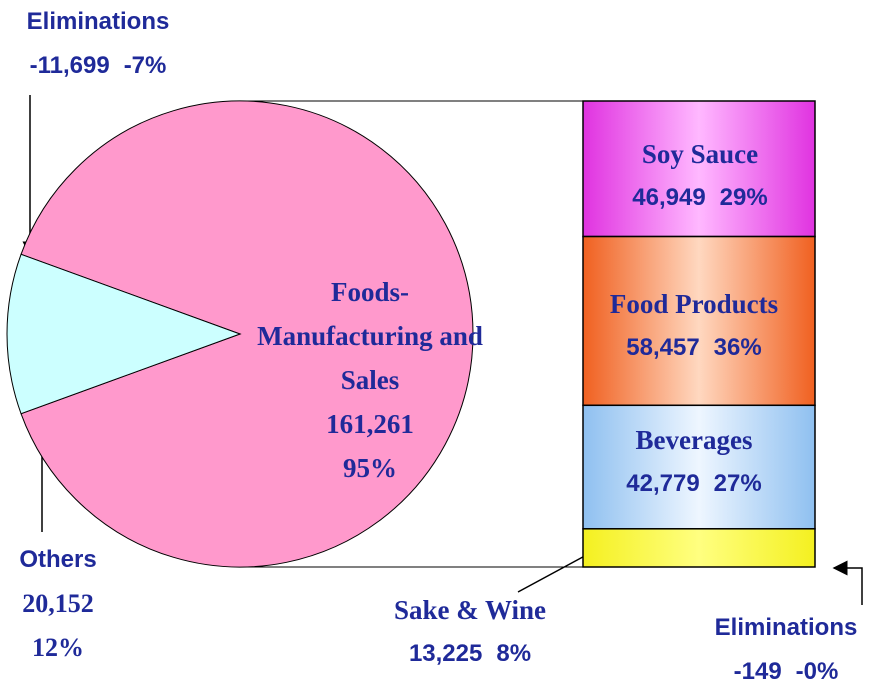  Describe the element at coordinates (370, 468) in the screenshot. I see `share-label: 95%` at that location.